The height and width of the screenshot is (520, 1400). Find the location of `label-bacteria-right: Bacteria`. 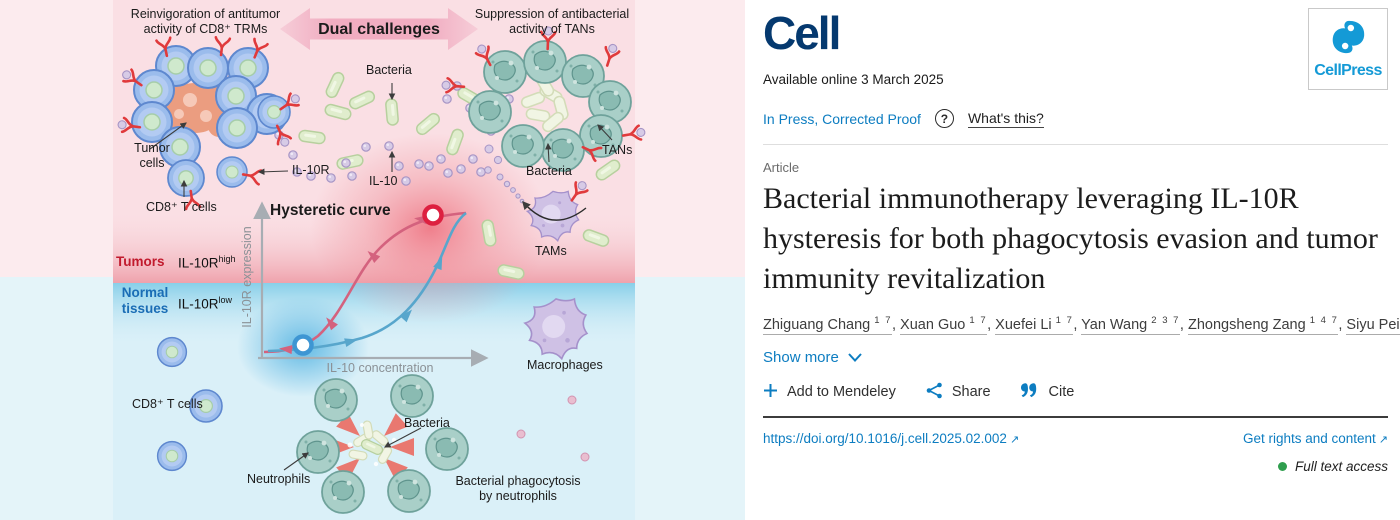

label-bacteria-right: Bacteria is located at coordinates (549, 171).